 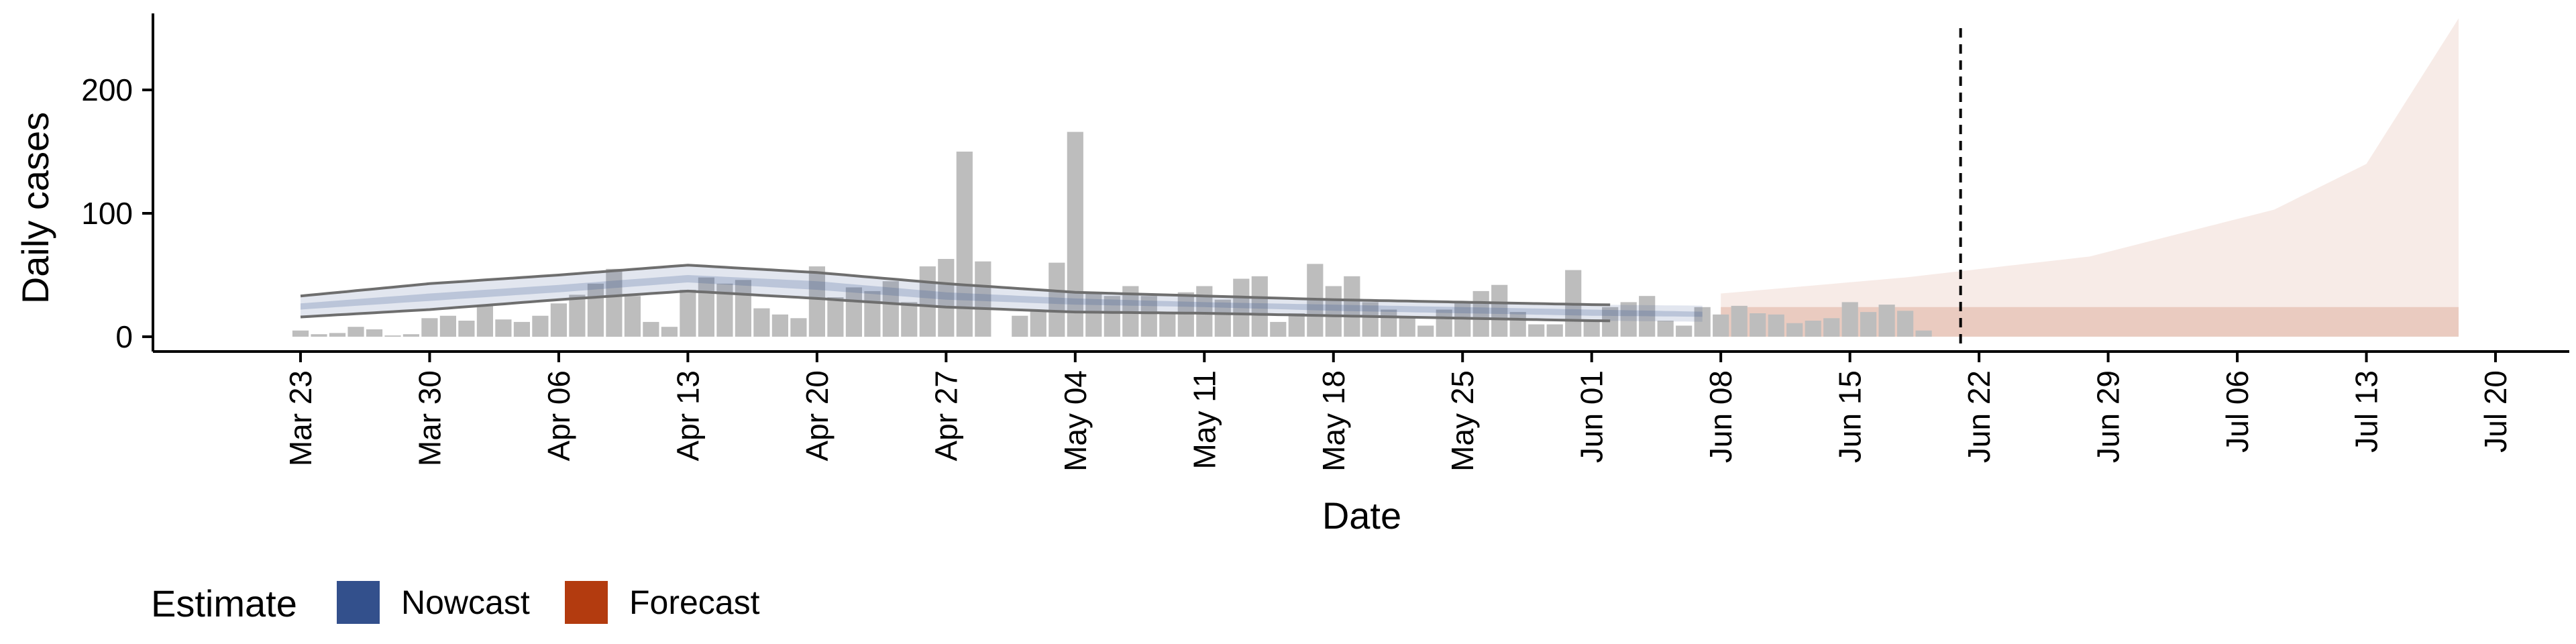 I want to click on x-tick-label: Jun 08, so click(x=1720, y=416).